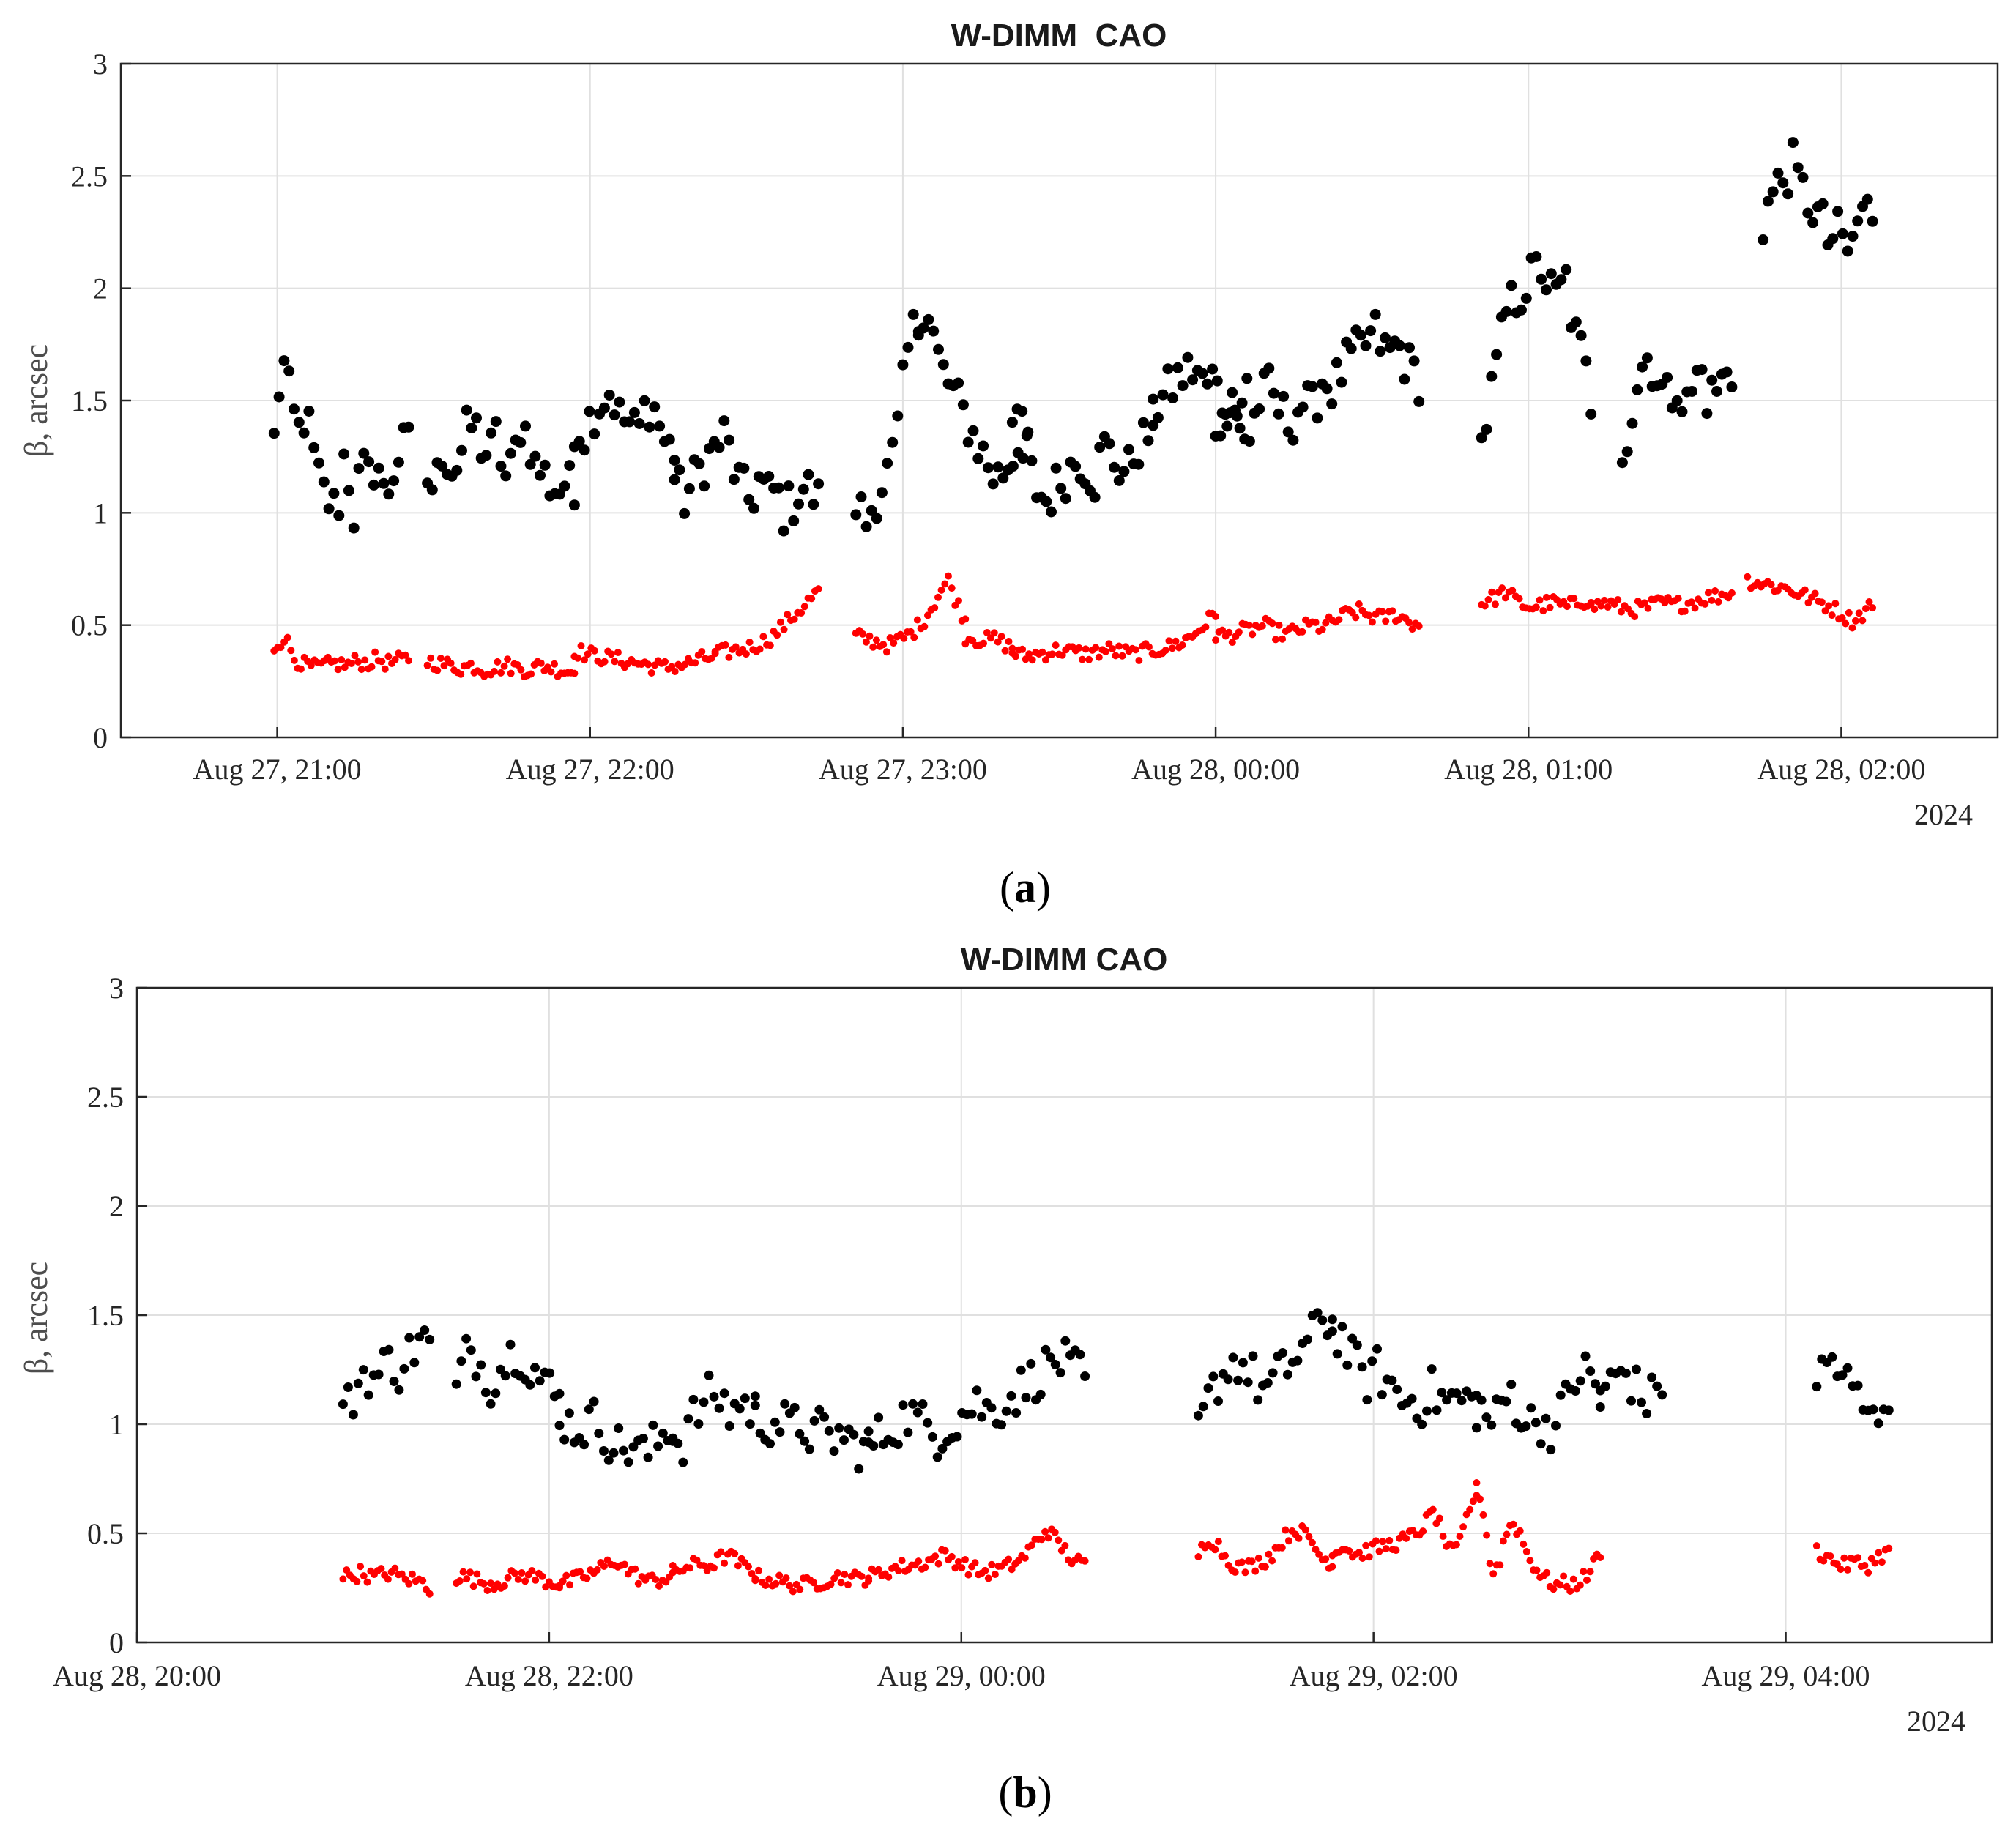  What do you see at coordinates (116, 1424) in the screenshot?
I see `y-tick-label: 1` at bounding box center [116, 1424].